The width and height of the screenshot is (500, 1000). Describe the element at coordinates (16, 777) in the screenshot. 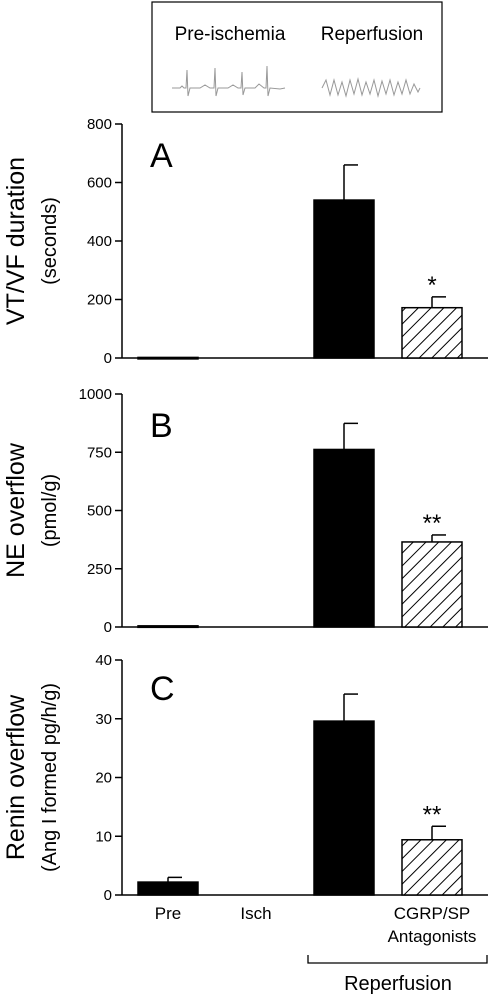

I see `y-axis-label: Renin overflow` at that location.